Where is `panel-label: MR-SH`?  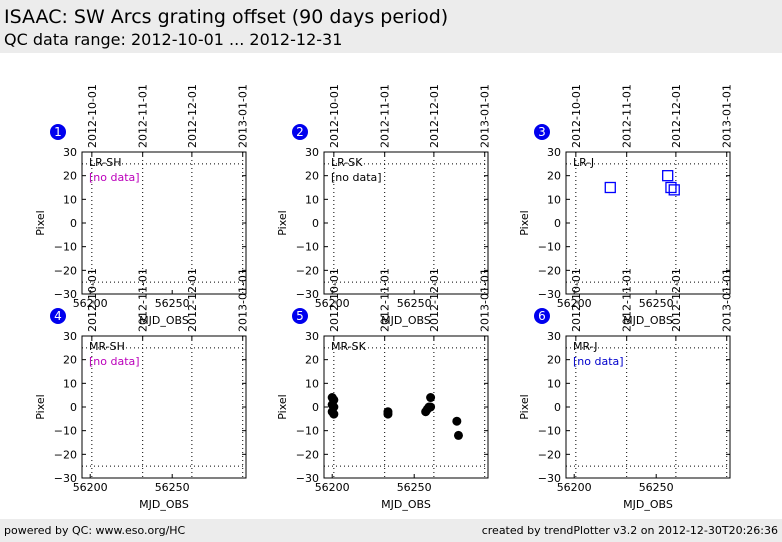
panel-label: MR-SH is located at coordinates (107, 346).